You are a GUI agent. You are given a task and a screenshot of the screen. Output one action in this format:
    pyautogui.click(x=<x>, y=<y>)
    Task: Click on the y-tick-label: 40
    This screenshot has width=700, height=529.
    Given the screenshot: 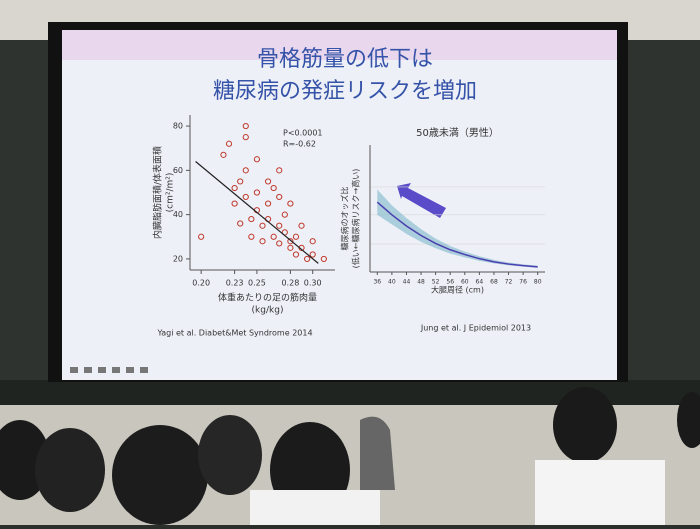 What is the action you would take?
    pyautogui.click(x=178, y=214)
    